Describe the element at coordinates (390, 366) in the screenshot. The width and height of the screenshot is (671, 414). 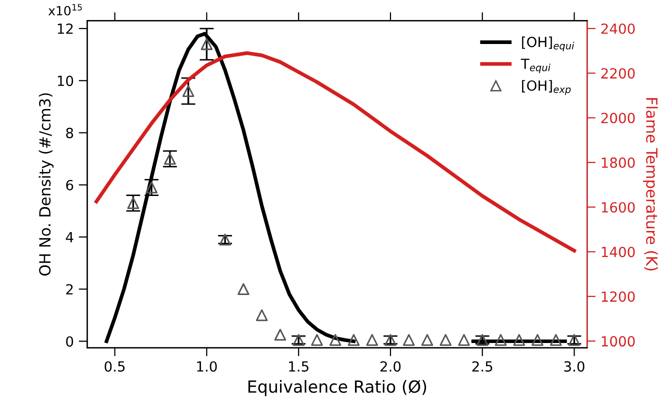
I see `x-tick-label: 2.0` at that location.